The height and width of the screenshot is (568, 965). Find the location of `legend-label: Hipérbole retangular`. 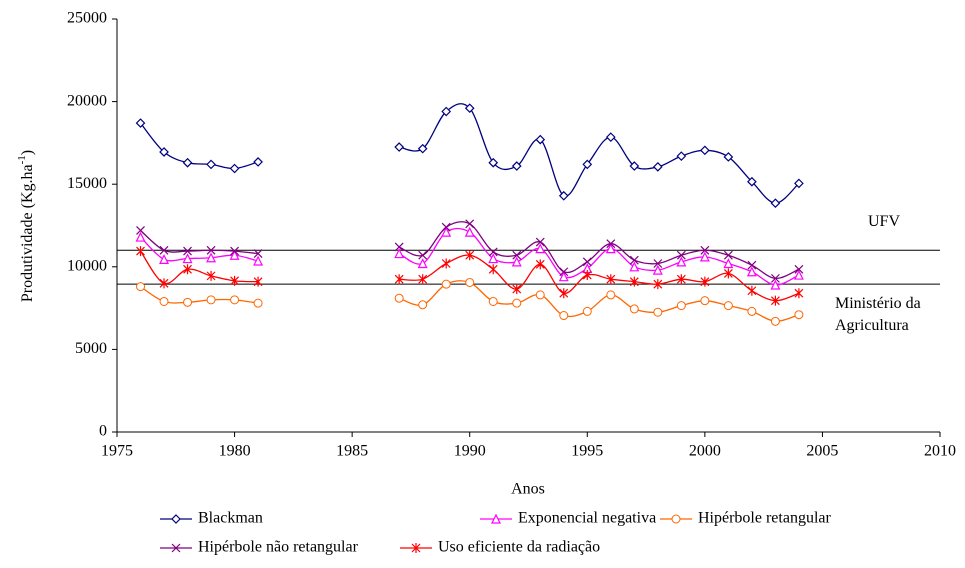

legend-label: Hipérbole retangular is located at coordinates (765, 518).